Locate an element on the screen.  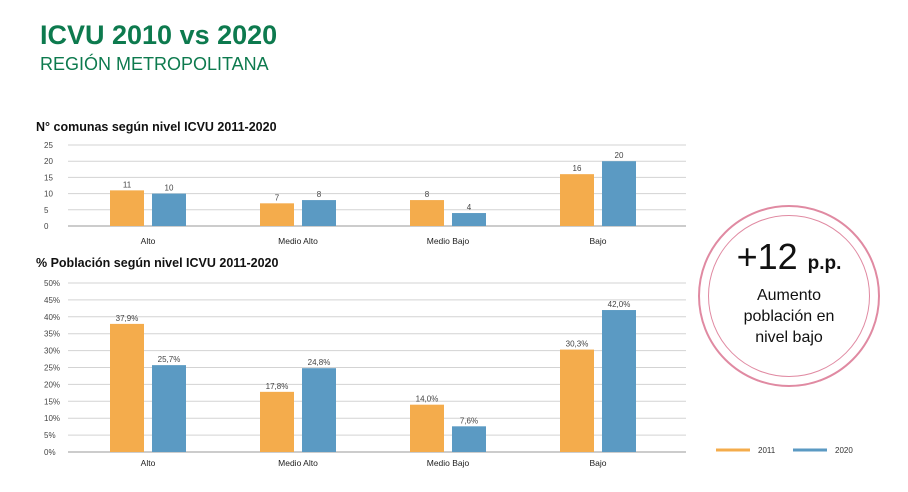
data-label: 37,9% is located at coordinates (127, 318).